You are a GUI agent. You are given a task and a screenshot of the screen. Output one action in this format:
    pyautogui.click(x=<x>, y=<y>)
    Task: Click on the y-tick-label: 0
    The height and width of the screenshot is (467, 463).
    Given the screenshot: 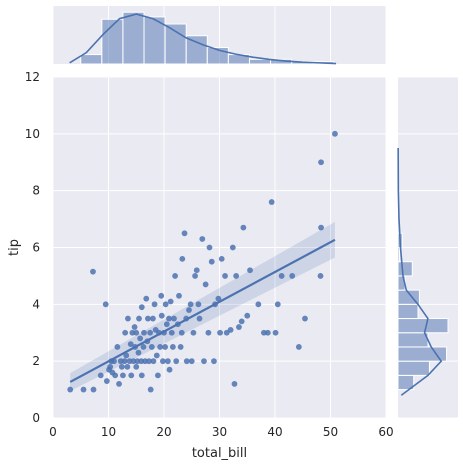 What is the action you would take?
    pyautogui.click(x=36, y=418)
    